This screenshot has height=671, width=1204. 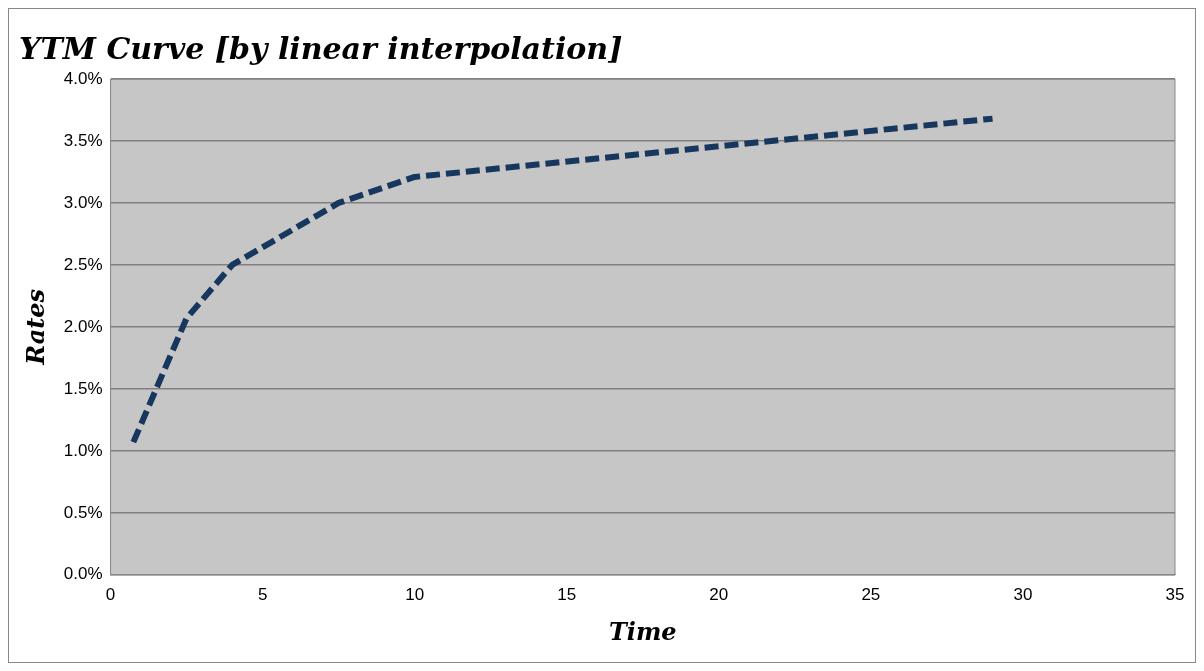 I want to click on y-tick-label: 1.0%, so click(x=83, y=450).